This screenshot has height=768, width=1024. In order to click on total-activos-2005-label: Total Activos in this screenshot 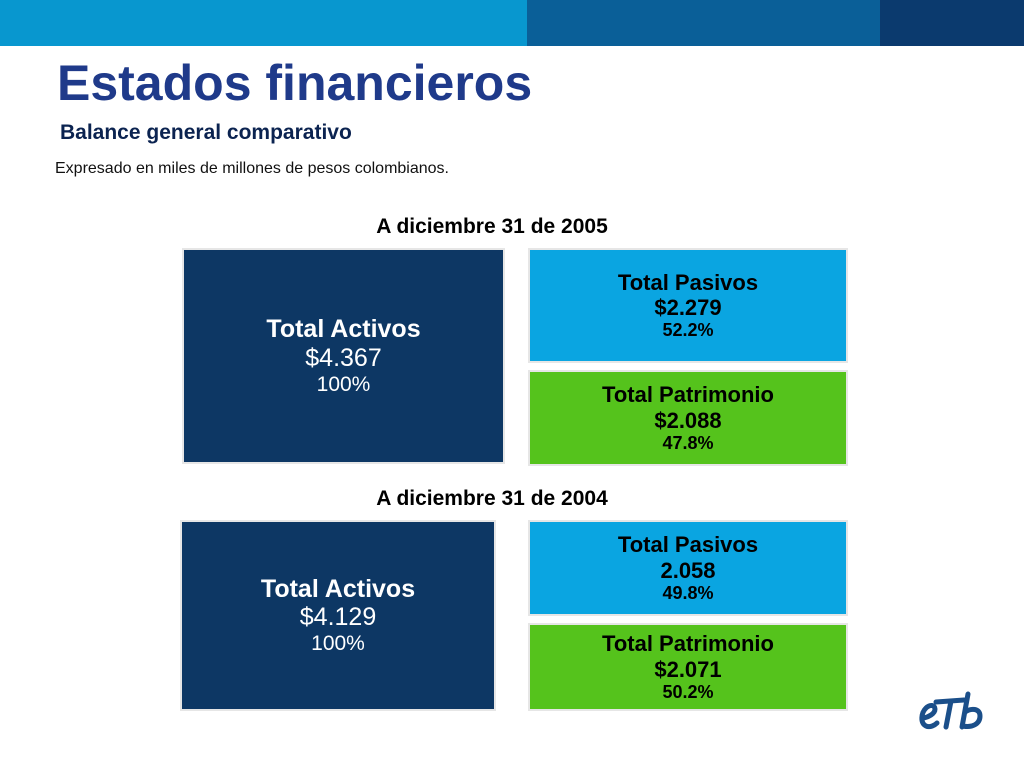, I will do `click(343, 329)`.